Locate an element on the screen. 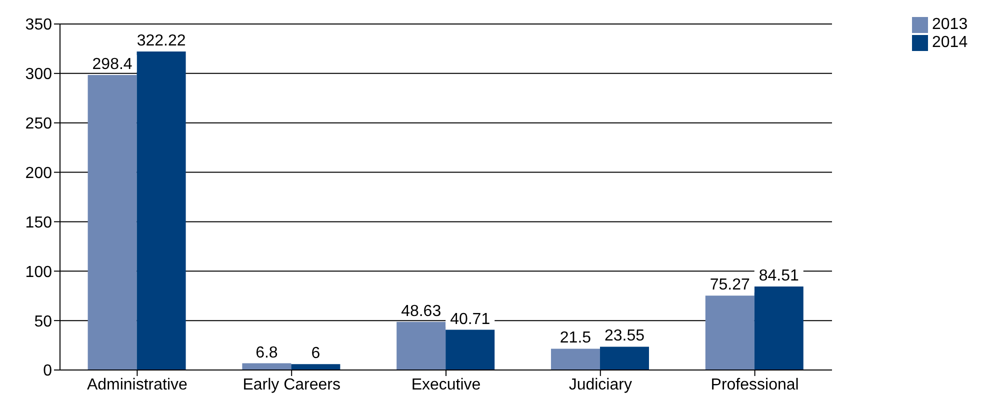 The width and height of the screenshot is (1000, 408). y-tick-label: 350 is located at coordinates (38, 25).